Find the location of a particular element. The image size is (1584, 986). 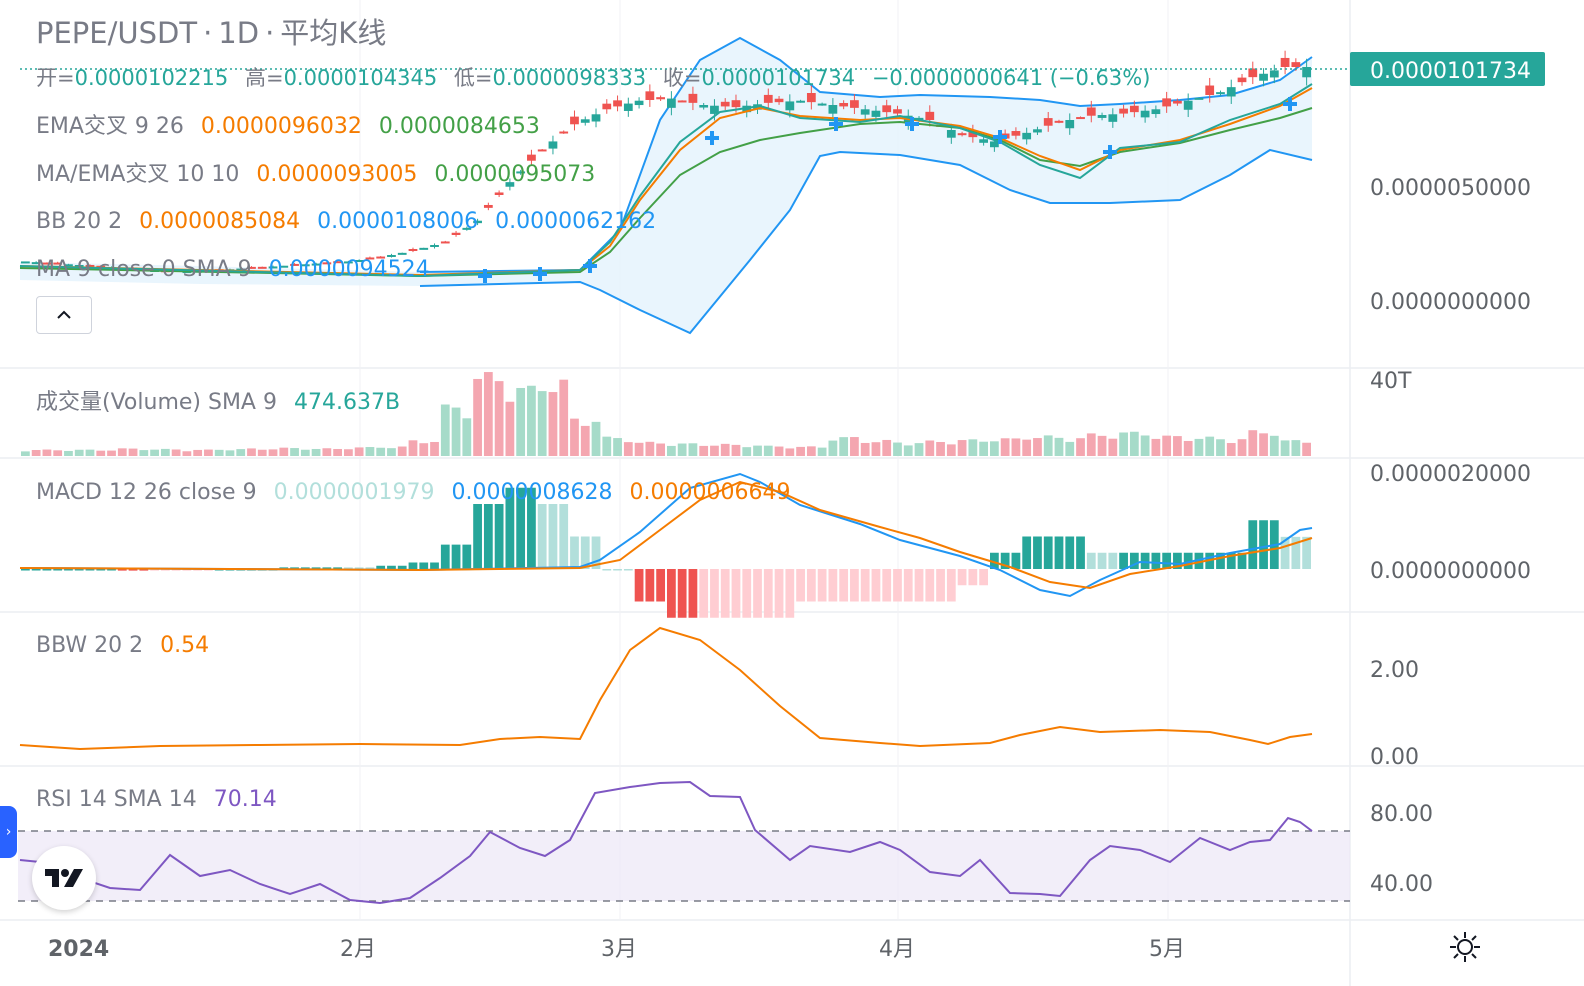

chevron-up-icon is located at coordinates (64, 314).